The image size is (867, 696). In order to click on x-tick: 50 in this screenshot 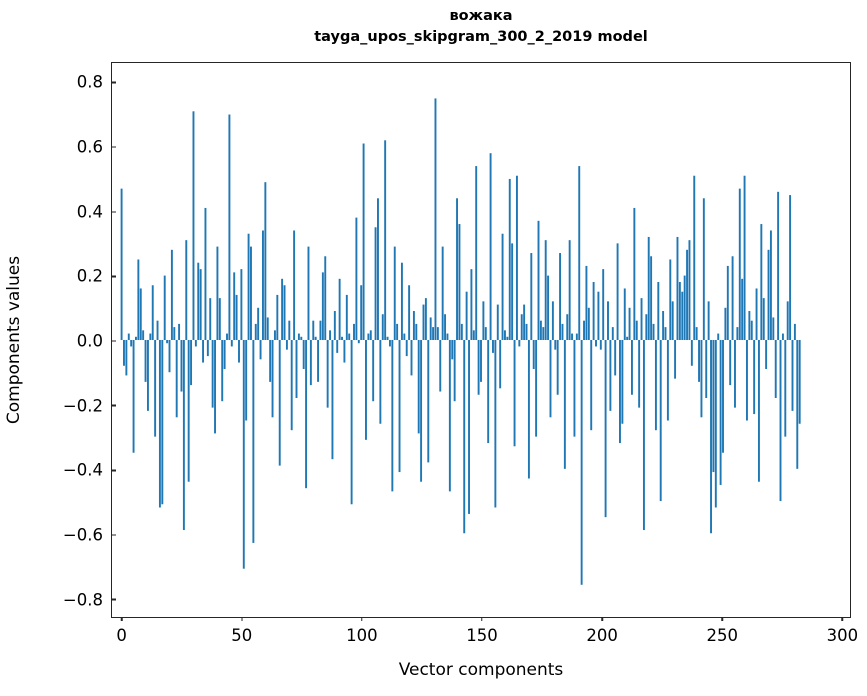, I will do `click(241, 631)`.